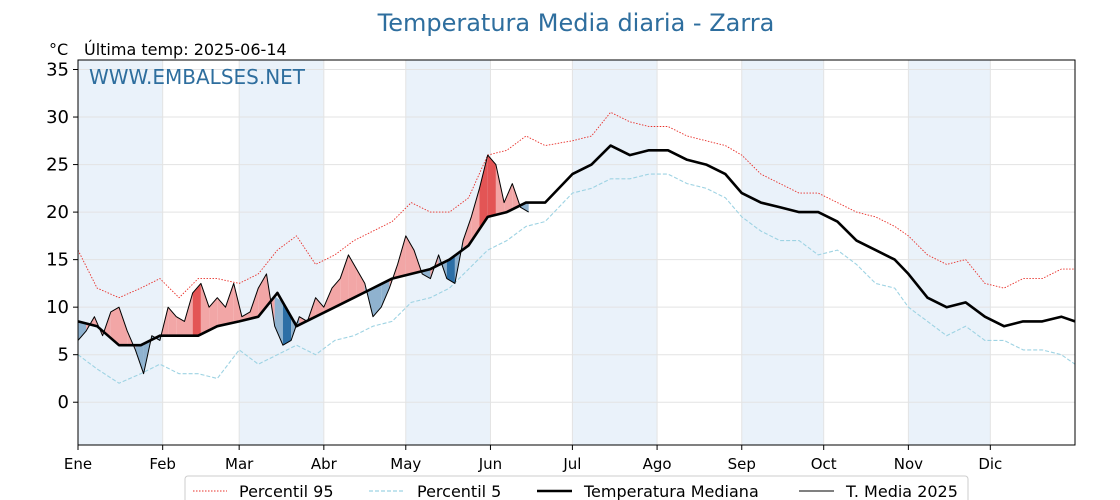 The image size is (1120, 500). Describe the element at coordinates (197, 77) in the screenshot. I see `watermark-text: WWW.EMBALSES.NET` at that location.